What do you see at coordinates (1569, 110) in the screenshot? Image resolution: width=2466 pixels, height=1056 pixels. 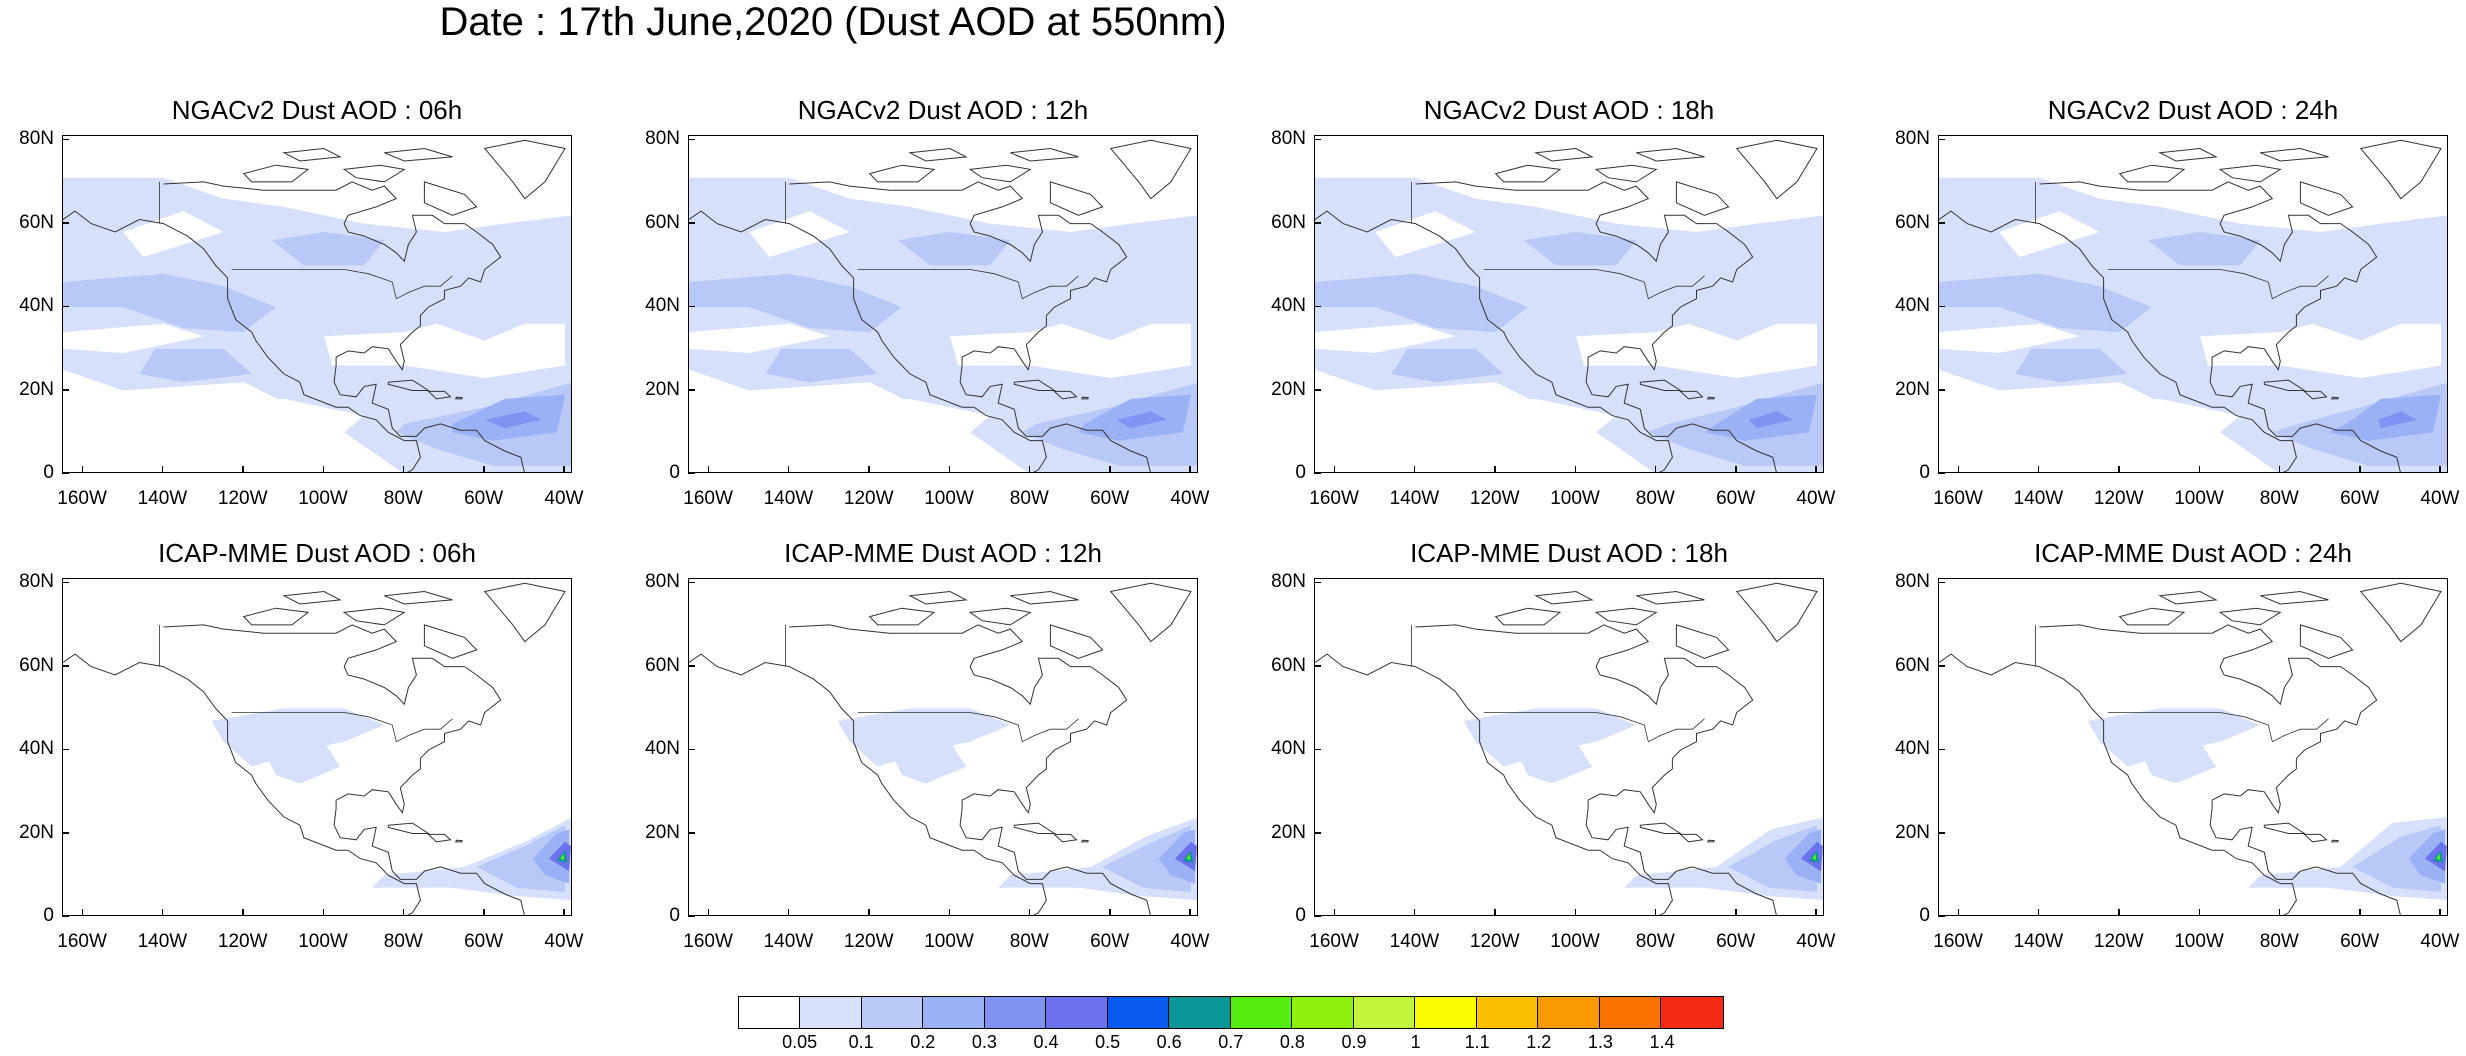 I see `panel-title: NGACv2 Dust AOD : 18h` at bounding box center [1569, 110].